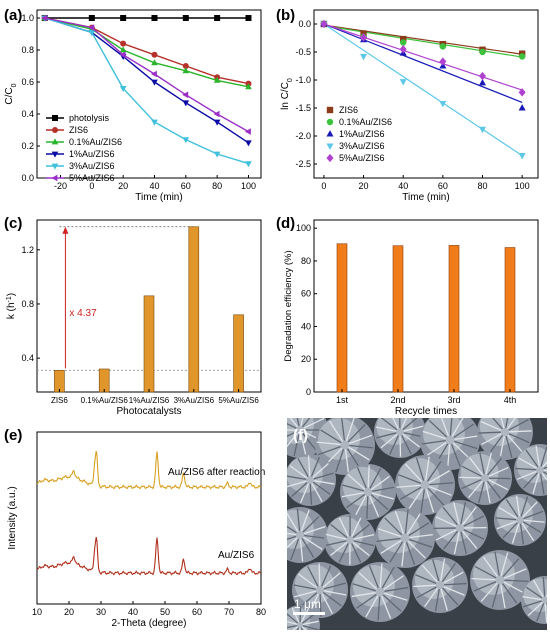 This screenshot has width=550, height=634. Describe the element at coordinates (306, 359) in the screenshot. I see `chart-d-ytick-label: 20` at that location.